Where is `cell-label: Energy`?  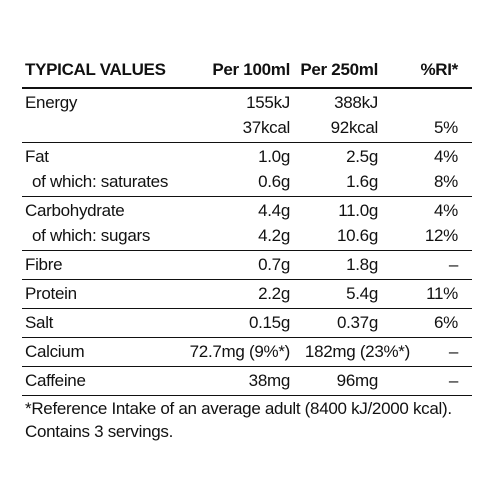 cell-label: Energy is located at coordinates (51, 102).